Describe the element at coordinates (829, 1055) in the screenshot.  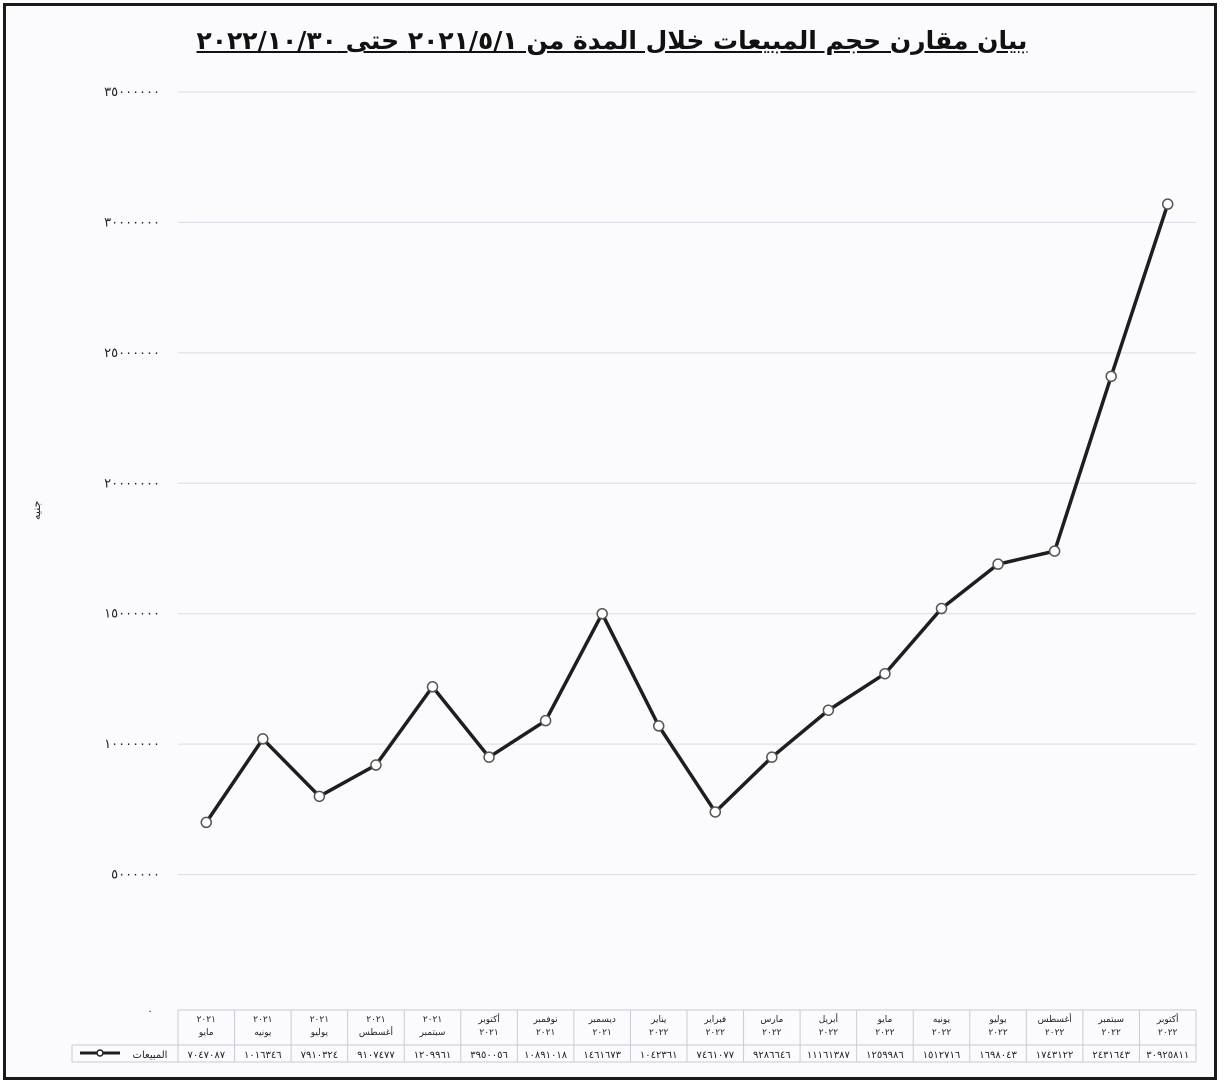
I see `table-value: ١١١٦١٣٨٧` at that location.